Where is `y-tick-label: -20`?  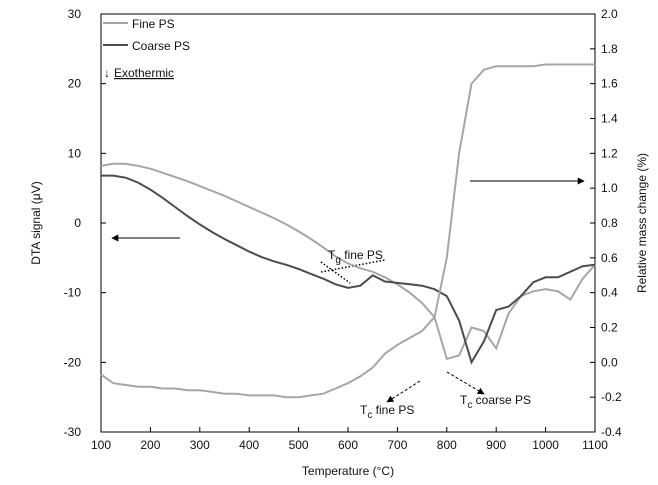
y-tick-label: -20 is located at coordinates (73, 362).